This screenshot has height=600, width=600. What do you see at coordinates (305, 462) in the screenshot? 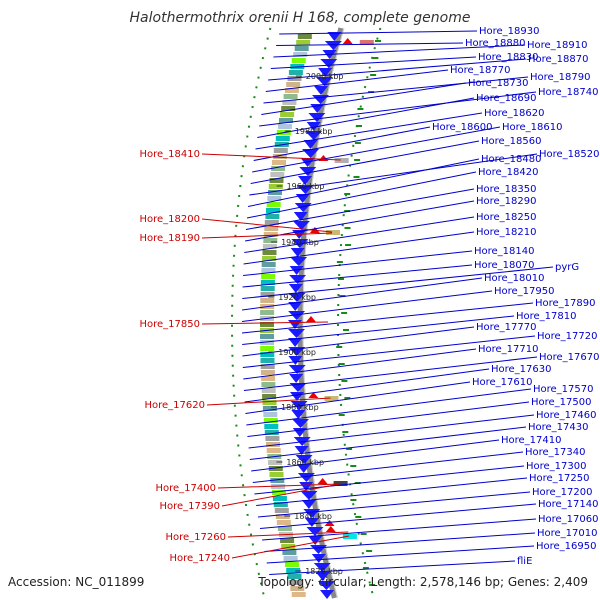
I see `kbp-tick-label: 1860 kbp` at bounding box center [305, 462].